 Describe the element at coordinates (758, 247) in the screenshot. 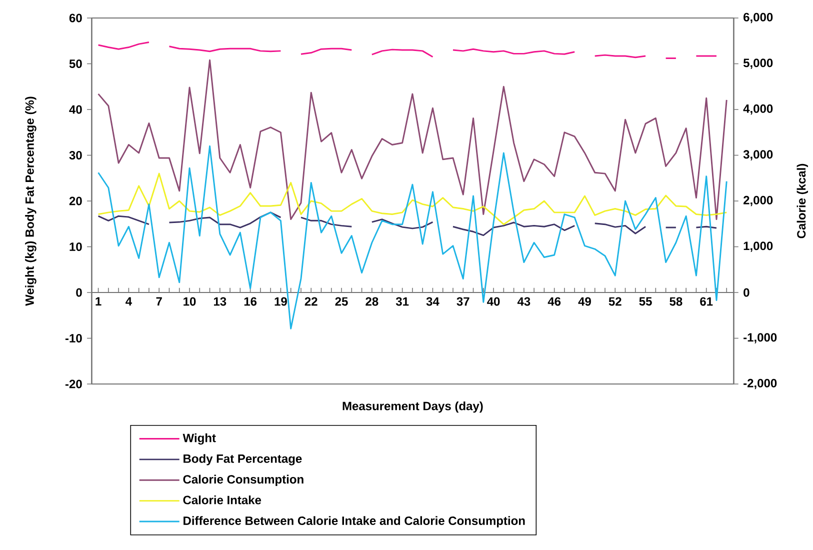

I see `y2-tick-label: 1,000` at that location.